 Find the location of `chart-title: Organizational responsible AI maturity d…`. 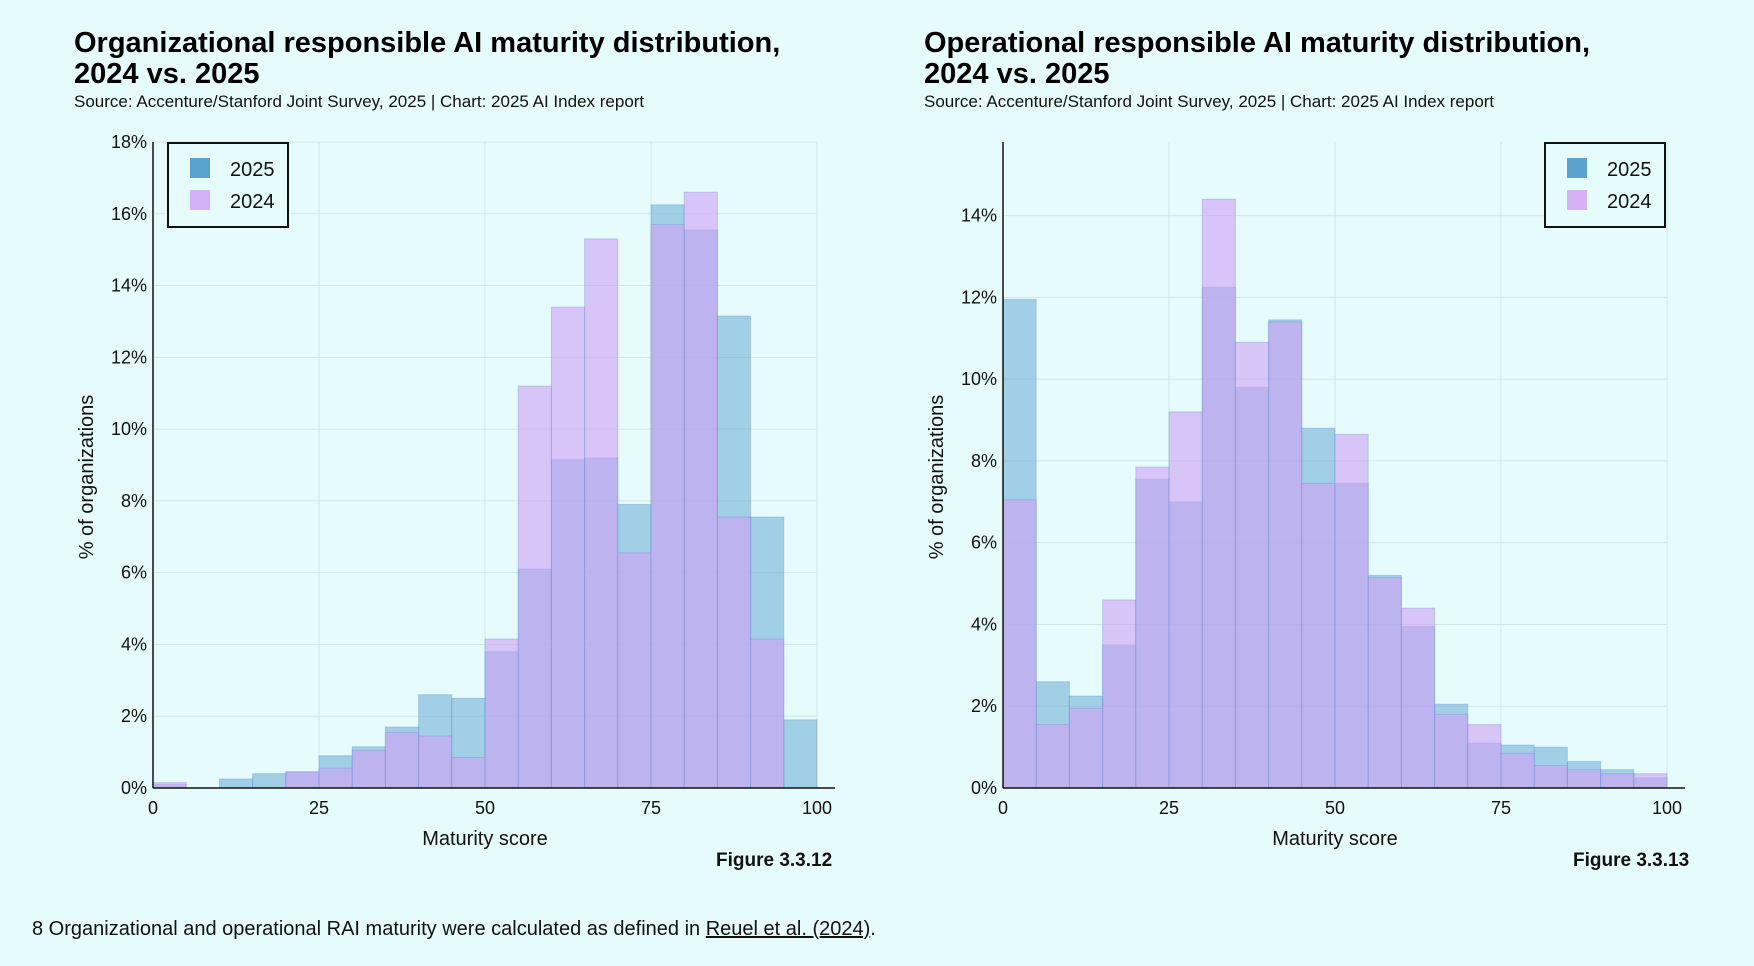

chart-title: Organizational responsible AI maturity d… is located at coordinates (427, 58).